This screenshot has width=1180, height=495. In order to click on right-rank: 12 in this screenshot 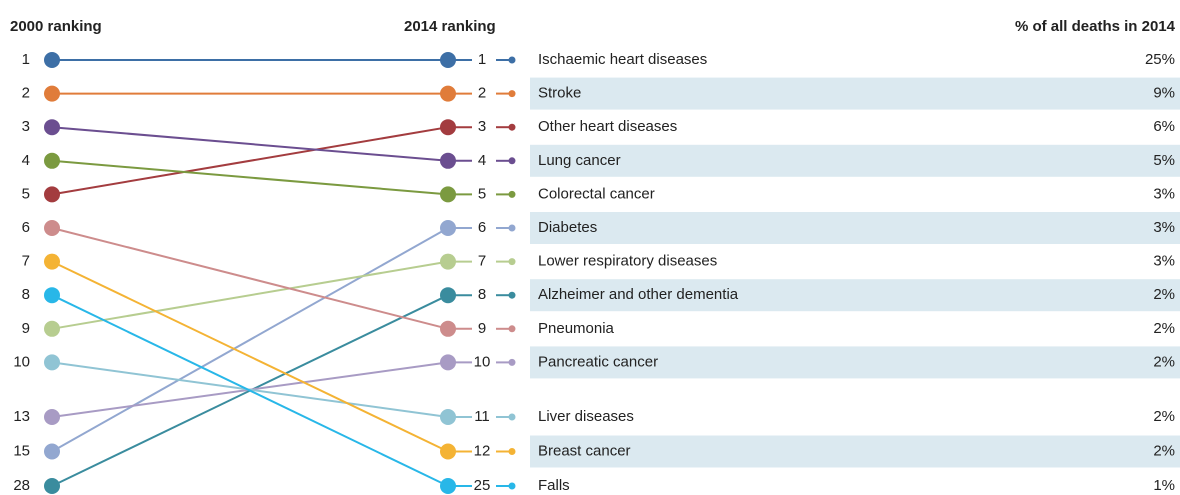, I will do `click(482, 450)`.